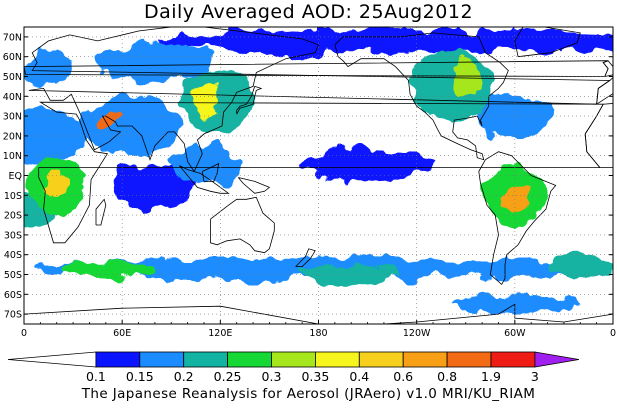  What do you see at coordinates (210, 172) in the screenshot?
I see `coastline-borneo` at bounding box center [210, 172].